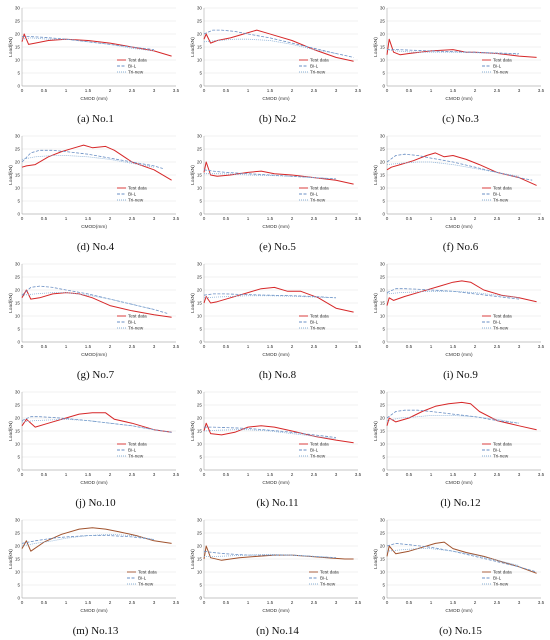  I want to click on panel-caption: (e) No.5, so click(277, 247).